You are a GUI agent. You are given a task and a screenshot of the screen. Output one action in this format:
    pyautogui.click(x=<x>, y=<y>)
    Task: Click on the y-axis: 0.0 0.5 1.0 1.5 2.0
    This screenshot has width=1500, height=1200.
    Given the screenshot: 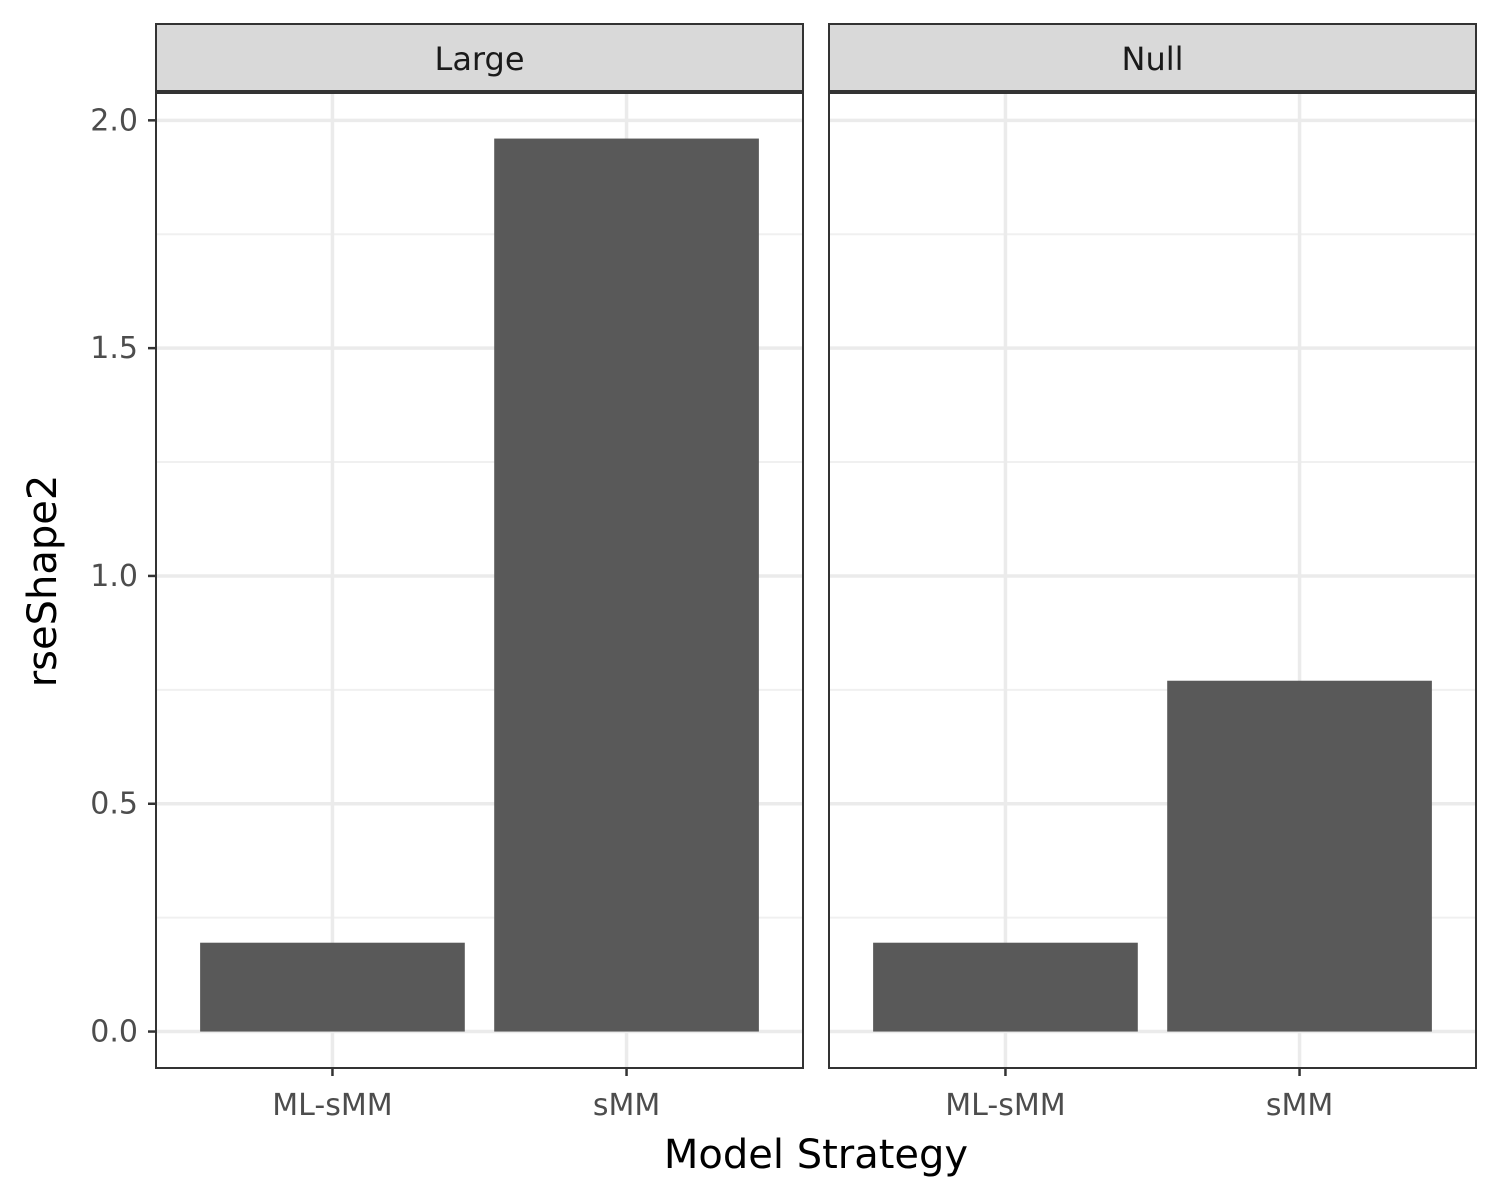 What is the action you would take?
    pyautogui.click(x=123, y=576)
    